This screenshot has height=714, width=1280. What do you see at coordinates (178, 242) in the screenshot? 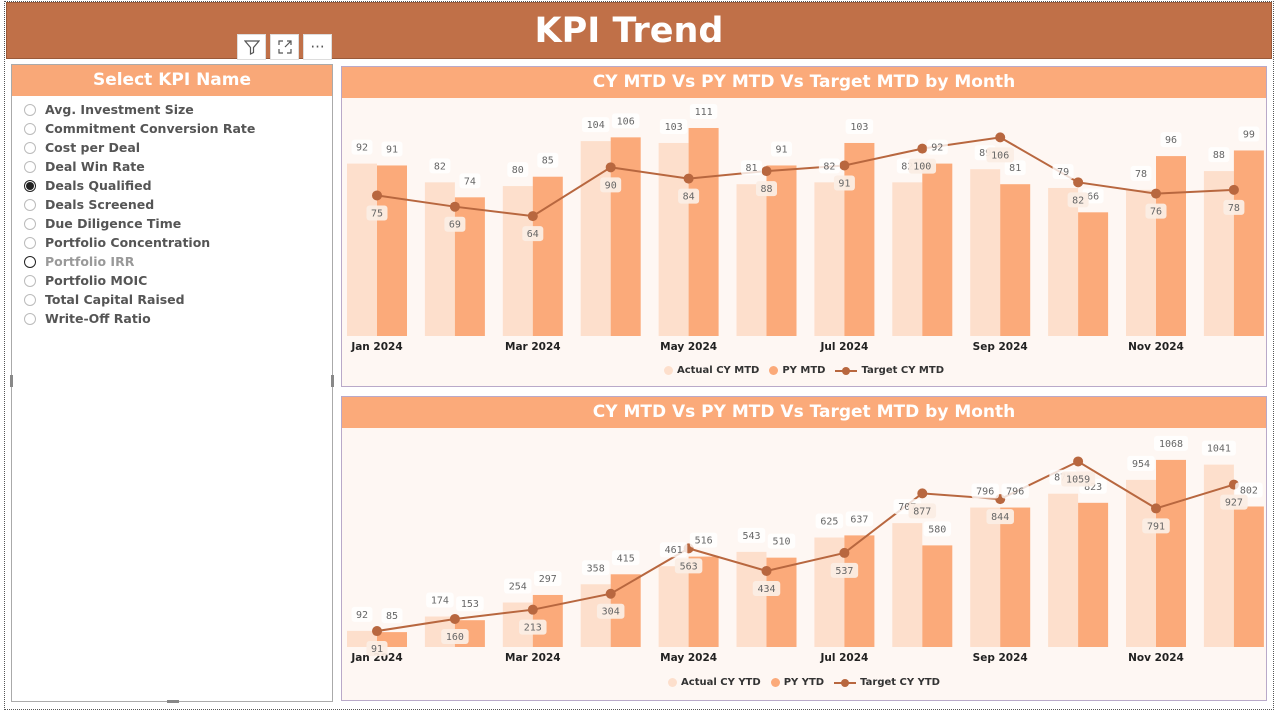
I see `slicer-item: Portfolio Concentration` at bounding box center [178, 242].